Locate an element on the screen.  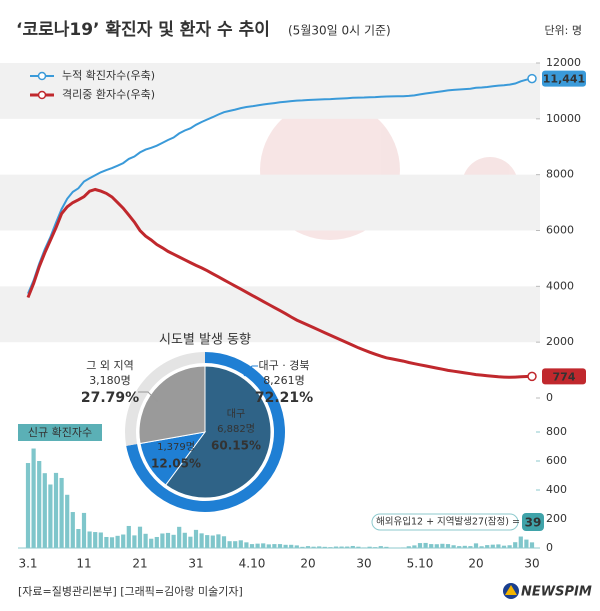
logo: NEWSPIM is located at coordinates (556, 592).